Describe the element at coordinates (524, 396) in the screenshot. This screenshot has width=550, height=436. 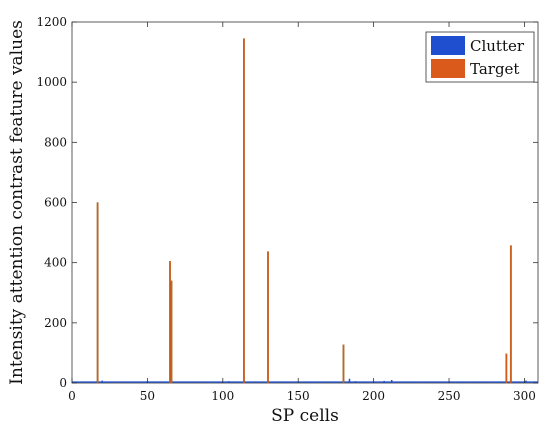
I see `x-tick-label: 300` at that location.